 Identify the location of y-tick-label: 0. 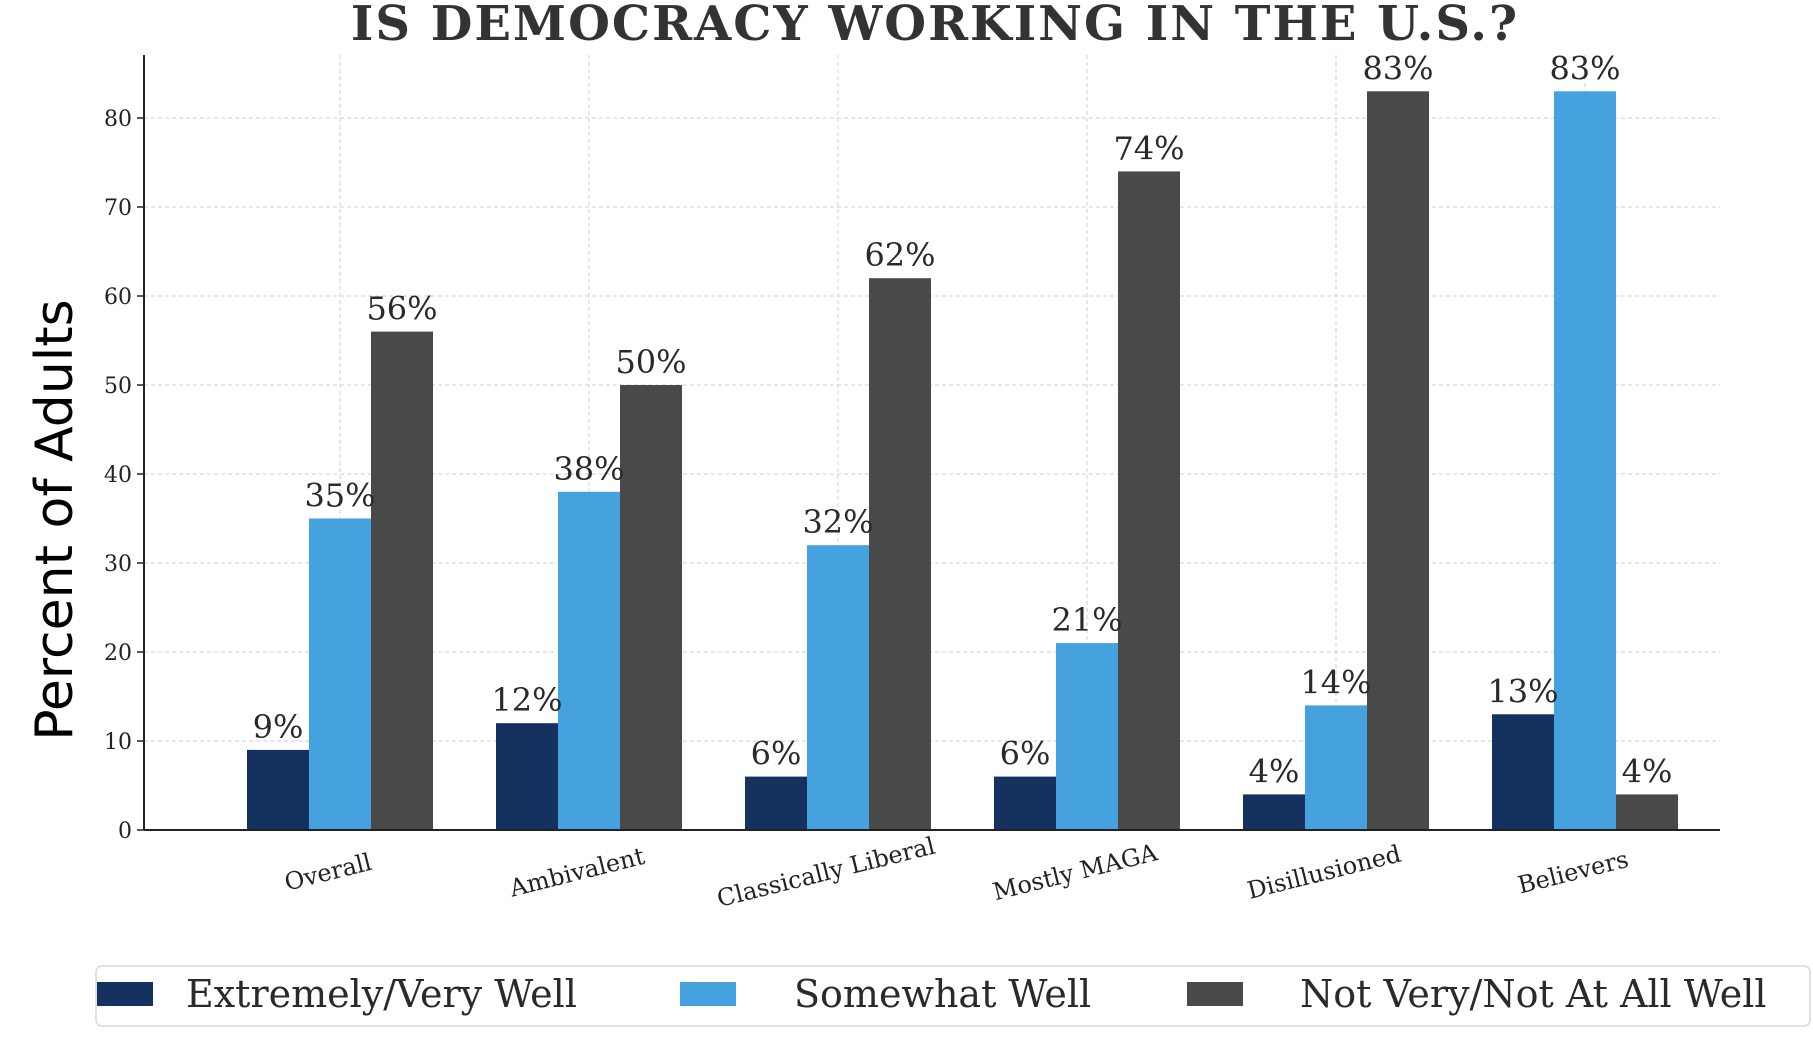
(125, 831).